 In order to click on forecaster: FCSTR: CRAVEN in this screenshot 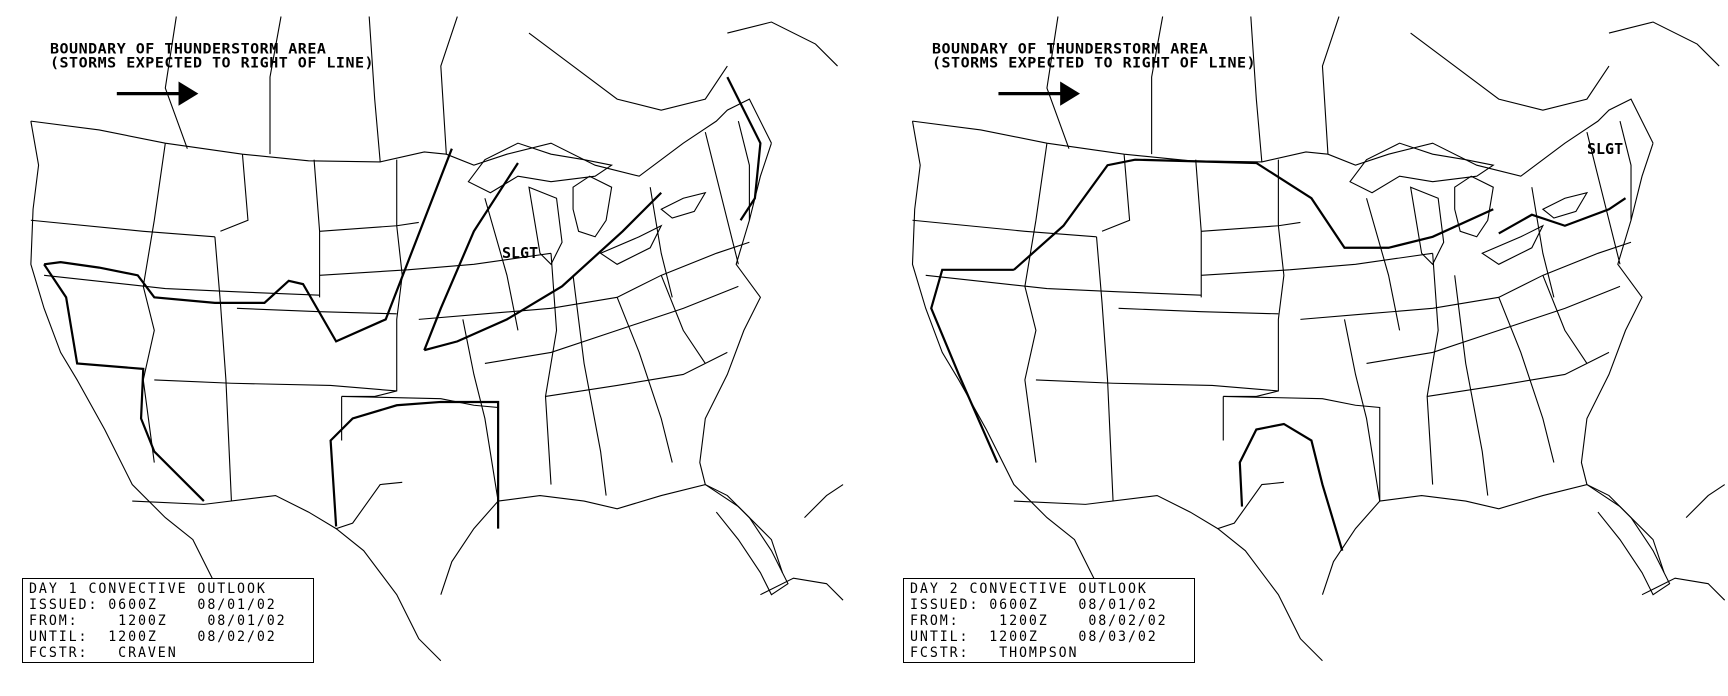, I will do `click(103, 653)`.